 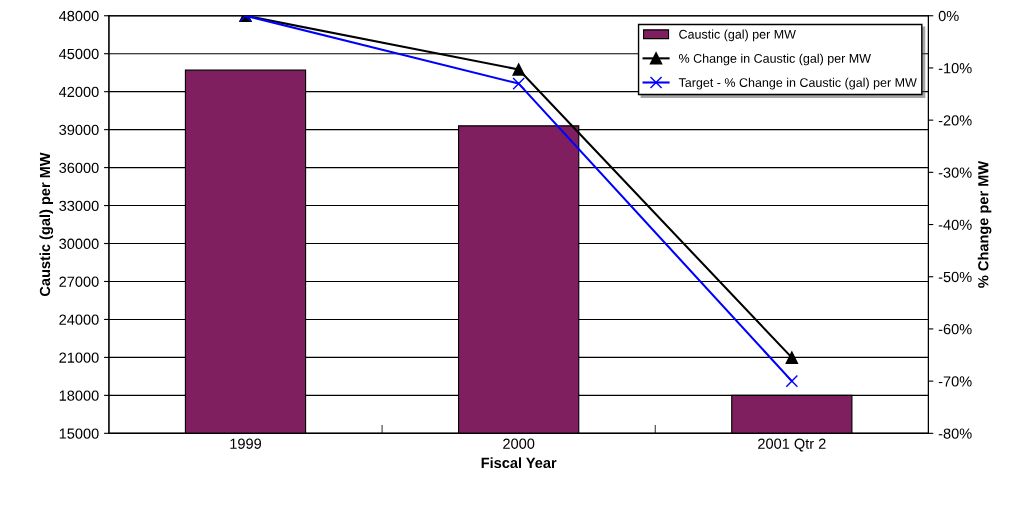 What do you see at coordinates (737, 35) in the screenshot?
I see `legend-label: Caustic (gal) per MW` at bounding box center [737, 35].